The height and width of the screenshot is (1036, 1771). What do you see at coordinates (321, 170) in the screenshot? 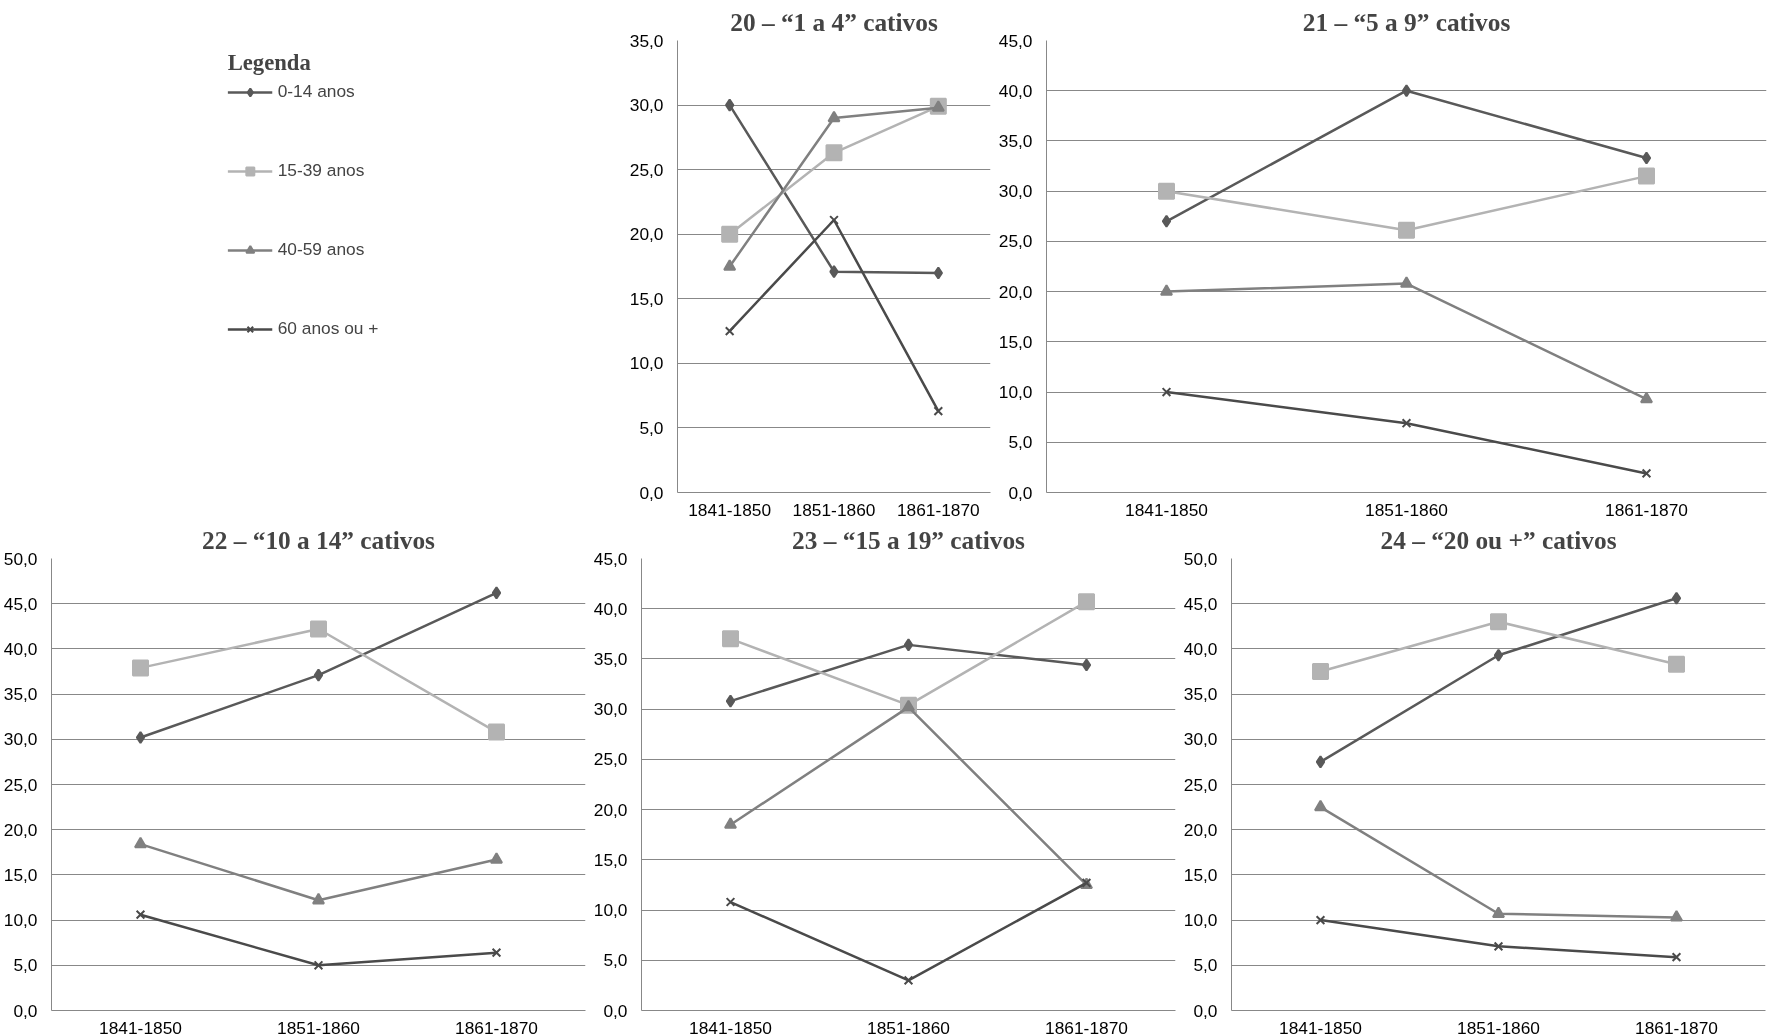
I see `legend-label: 15-39 anos` at bounding box center [321, 170].